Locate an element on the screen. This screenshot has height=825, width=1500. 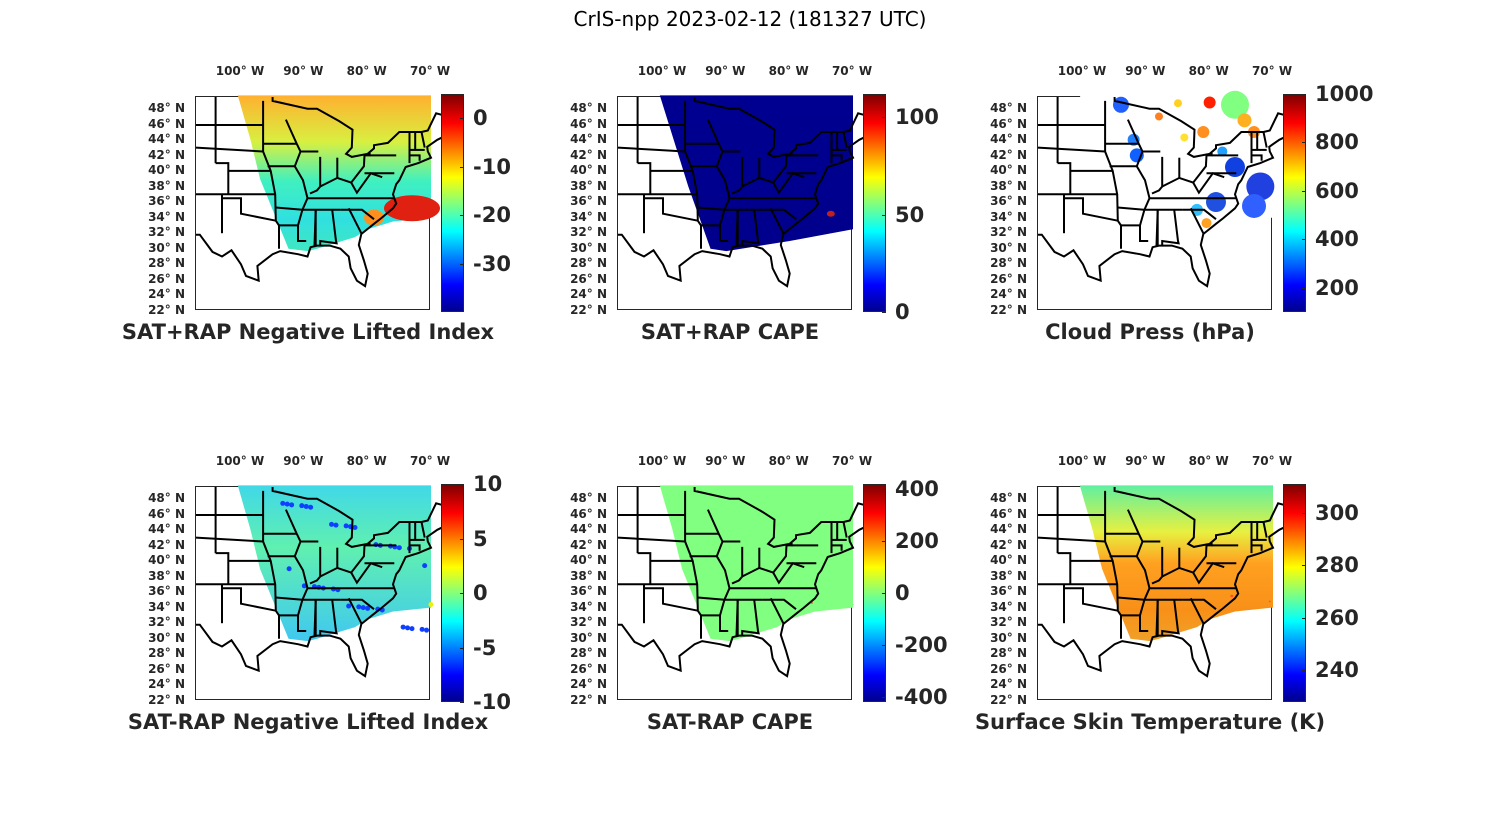
colorbar is located at coordinates (452, 203).